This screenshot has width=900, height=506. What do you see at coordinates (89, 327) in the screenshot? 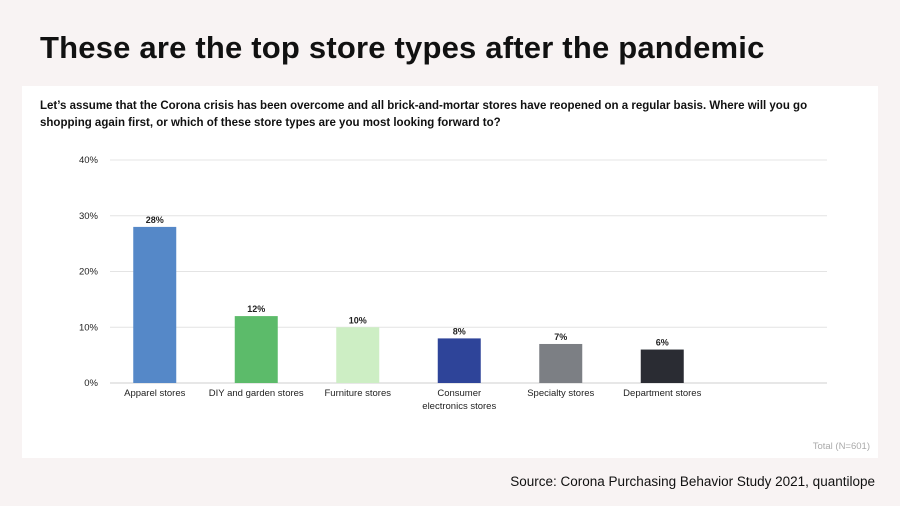
I see `y-tick-label: 10%` at bounding box center [89, 327].